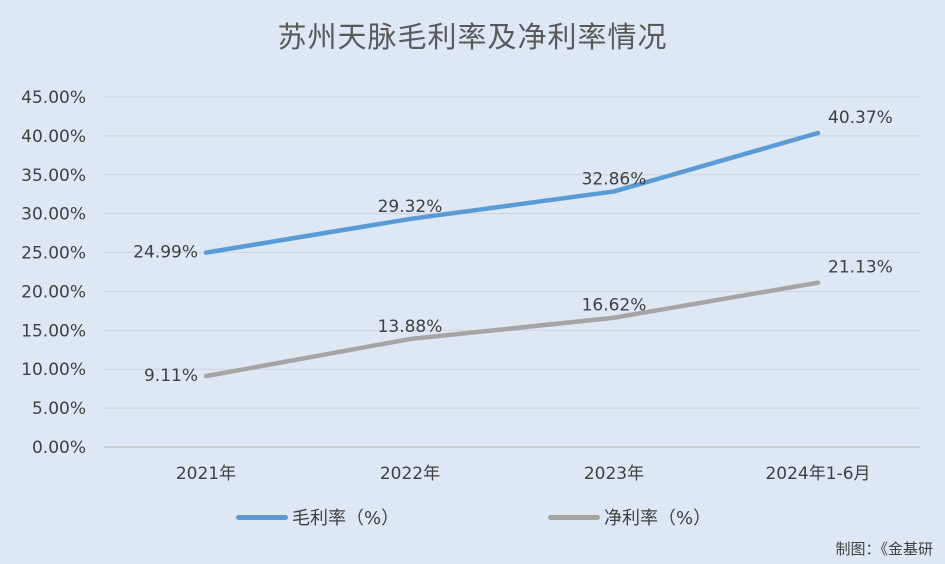 This screenshot has width=945, height=564. I want to click on data-label: 16.62%, so click(614, 306).